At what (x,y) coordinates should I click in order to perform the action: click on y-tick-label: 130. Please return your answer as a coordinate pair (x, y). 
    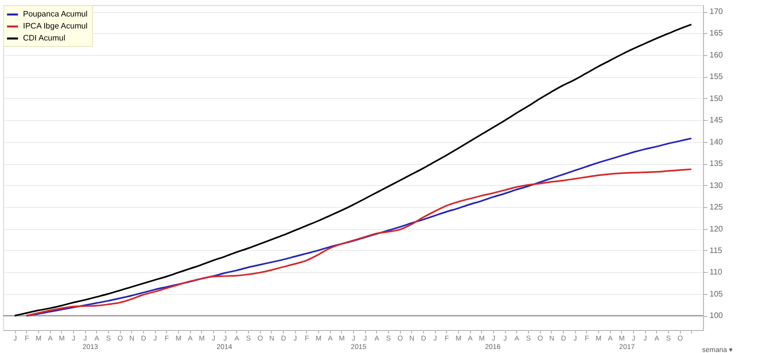
    Looking at the image, I should click on (717, 185).